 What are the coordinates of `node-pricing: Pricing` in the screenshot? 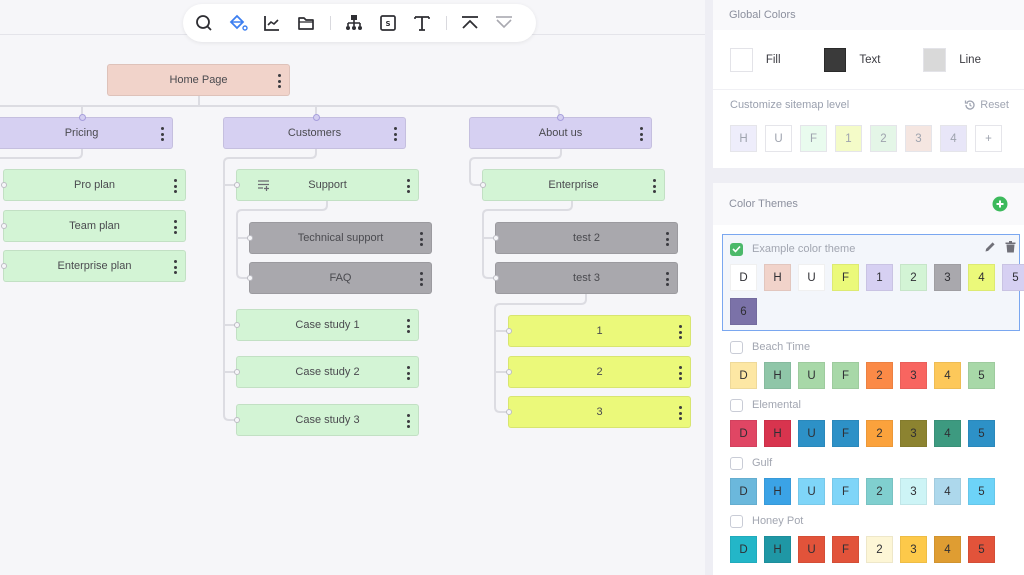 It's located at (86, 131).